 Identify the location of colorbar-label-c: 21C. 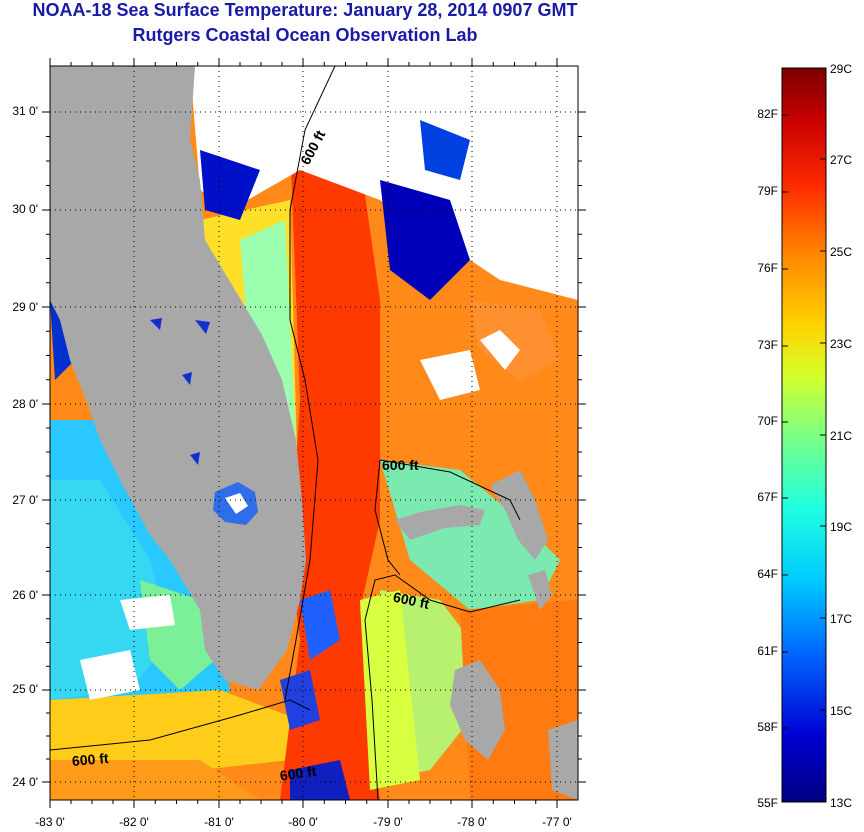
(841, 436).